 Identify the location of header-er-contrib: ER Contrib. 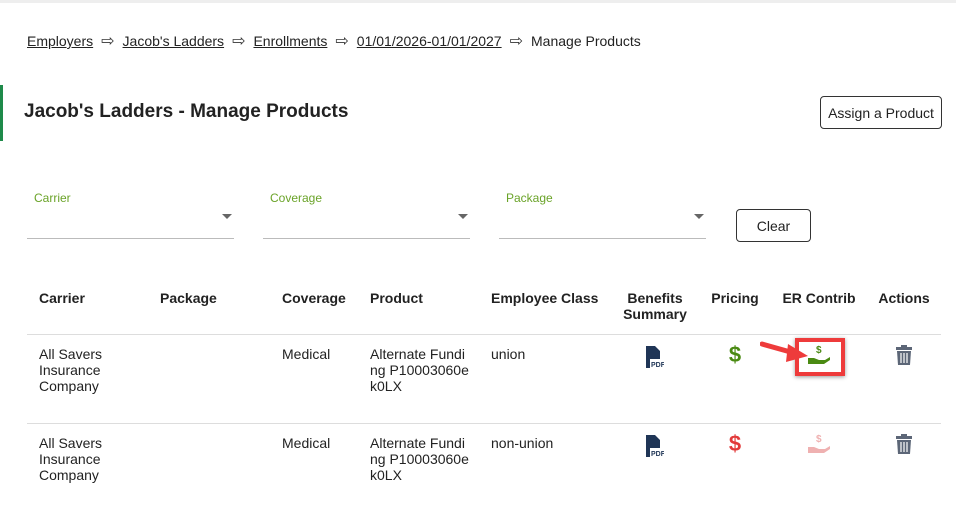
(819, 298).